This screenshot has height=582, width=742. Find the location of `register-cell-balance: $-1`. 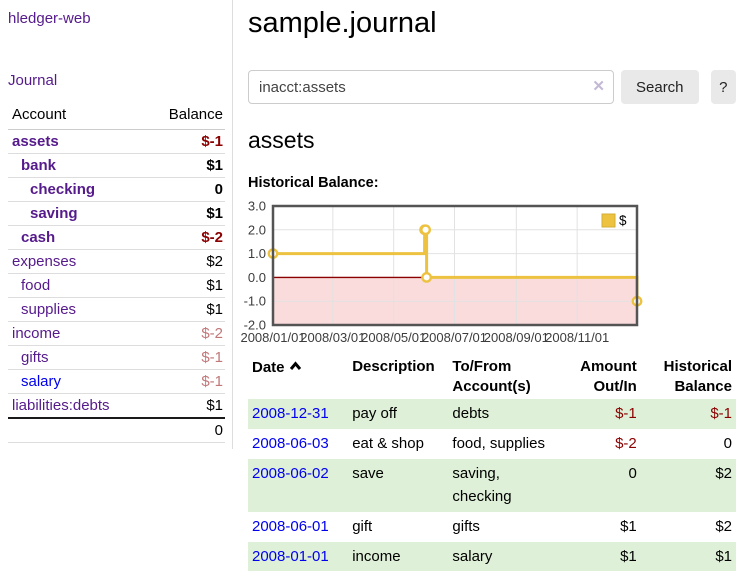

register-cell-balance: $-1 is located at coordinates (721, 414).